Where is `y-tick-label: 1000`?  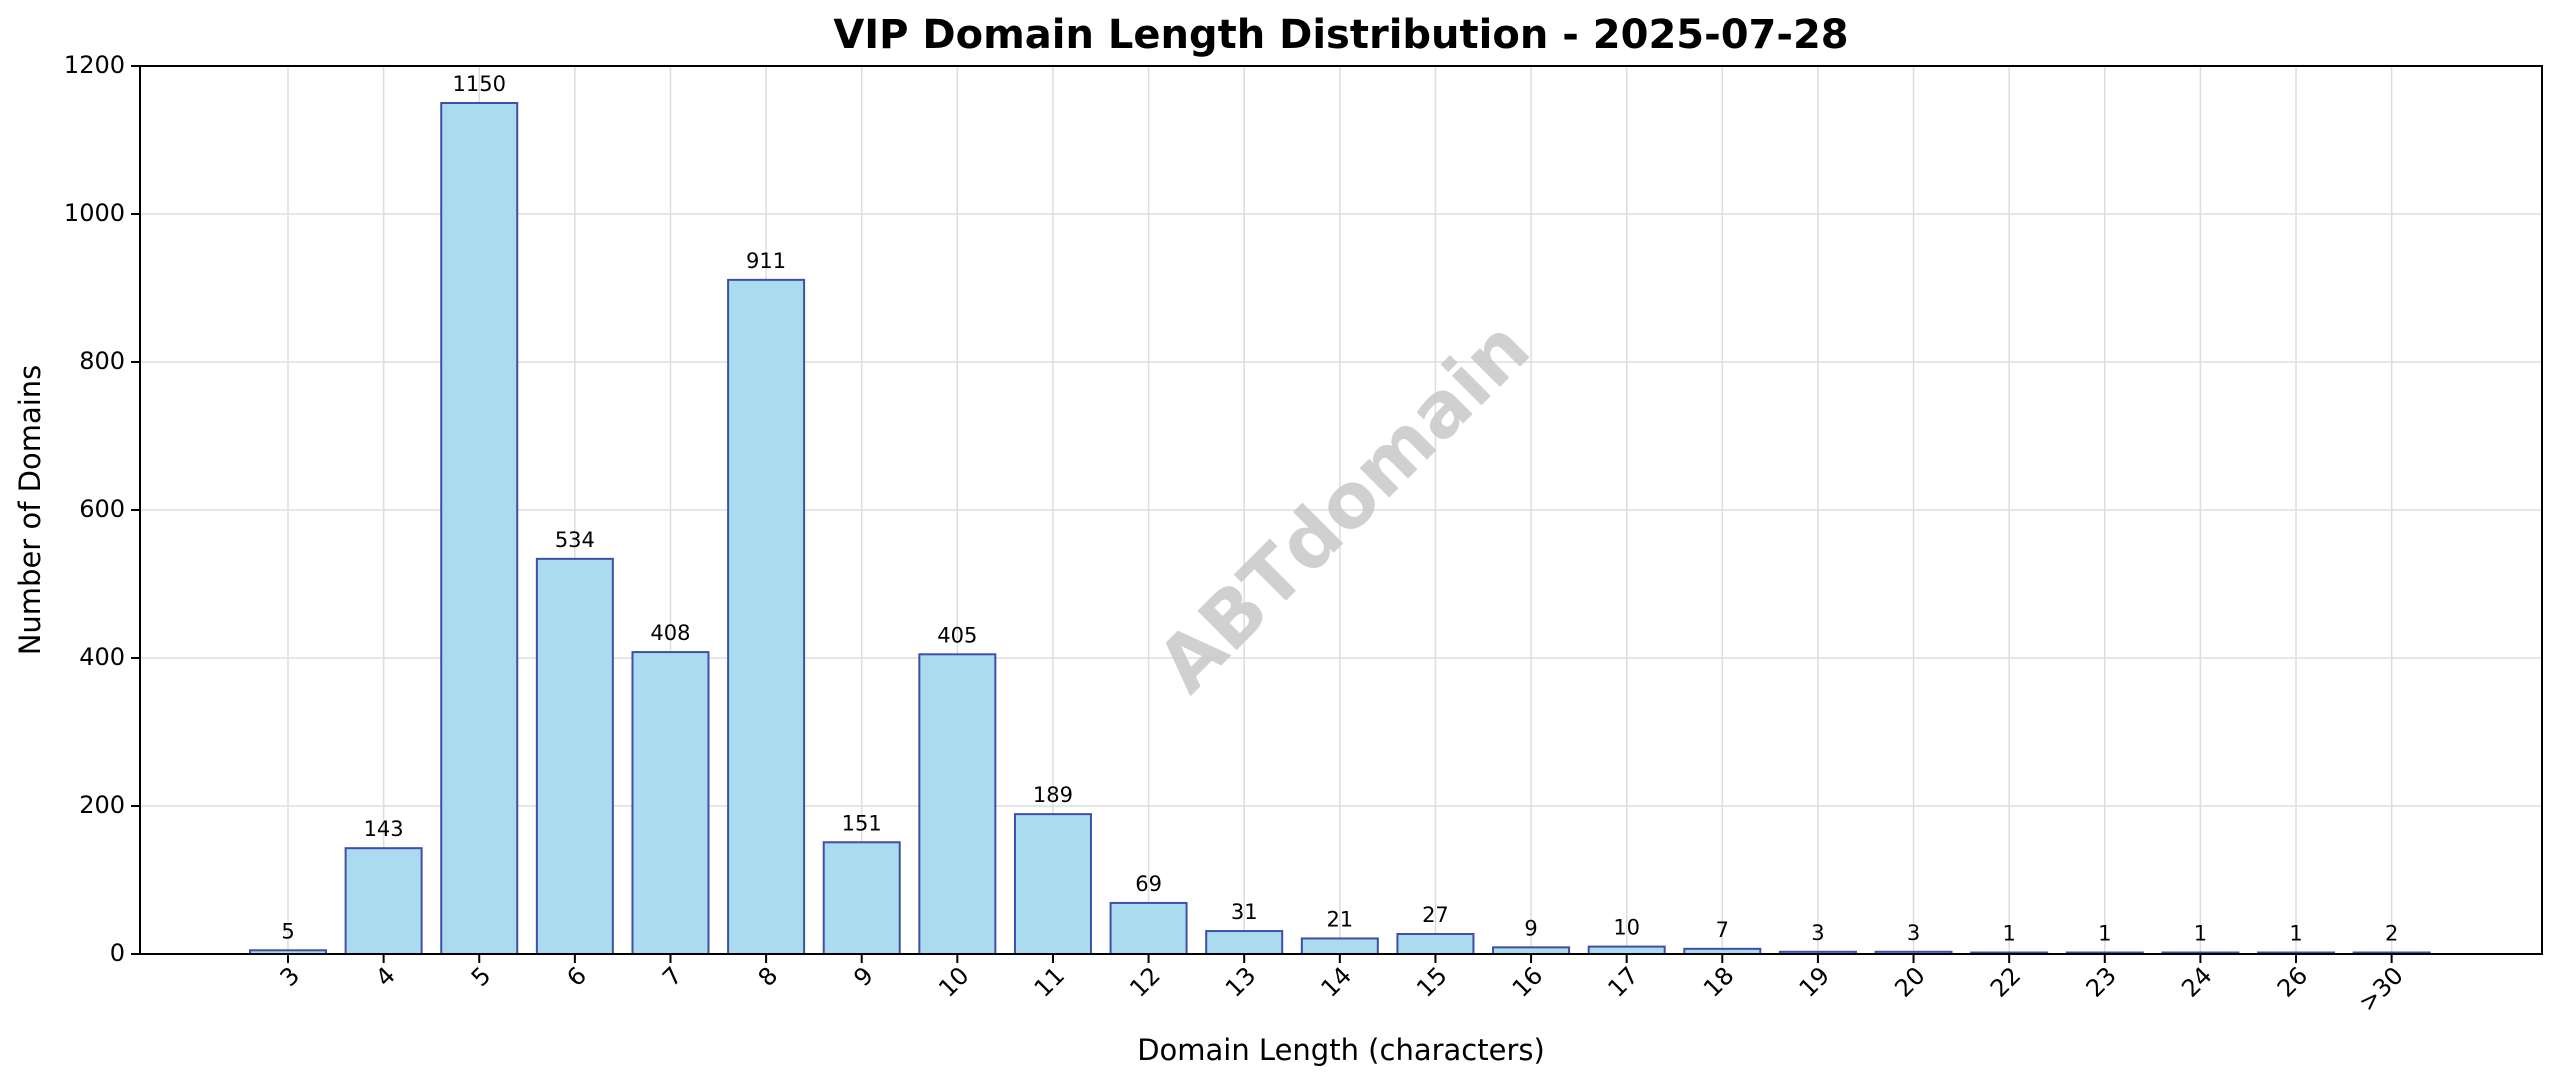
y-tick-label: 1000 is located at coordinates (94, 213).